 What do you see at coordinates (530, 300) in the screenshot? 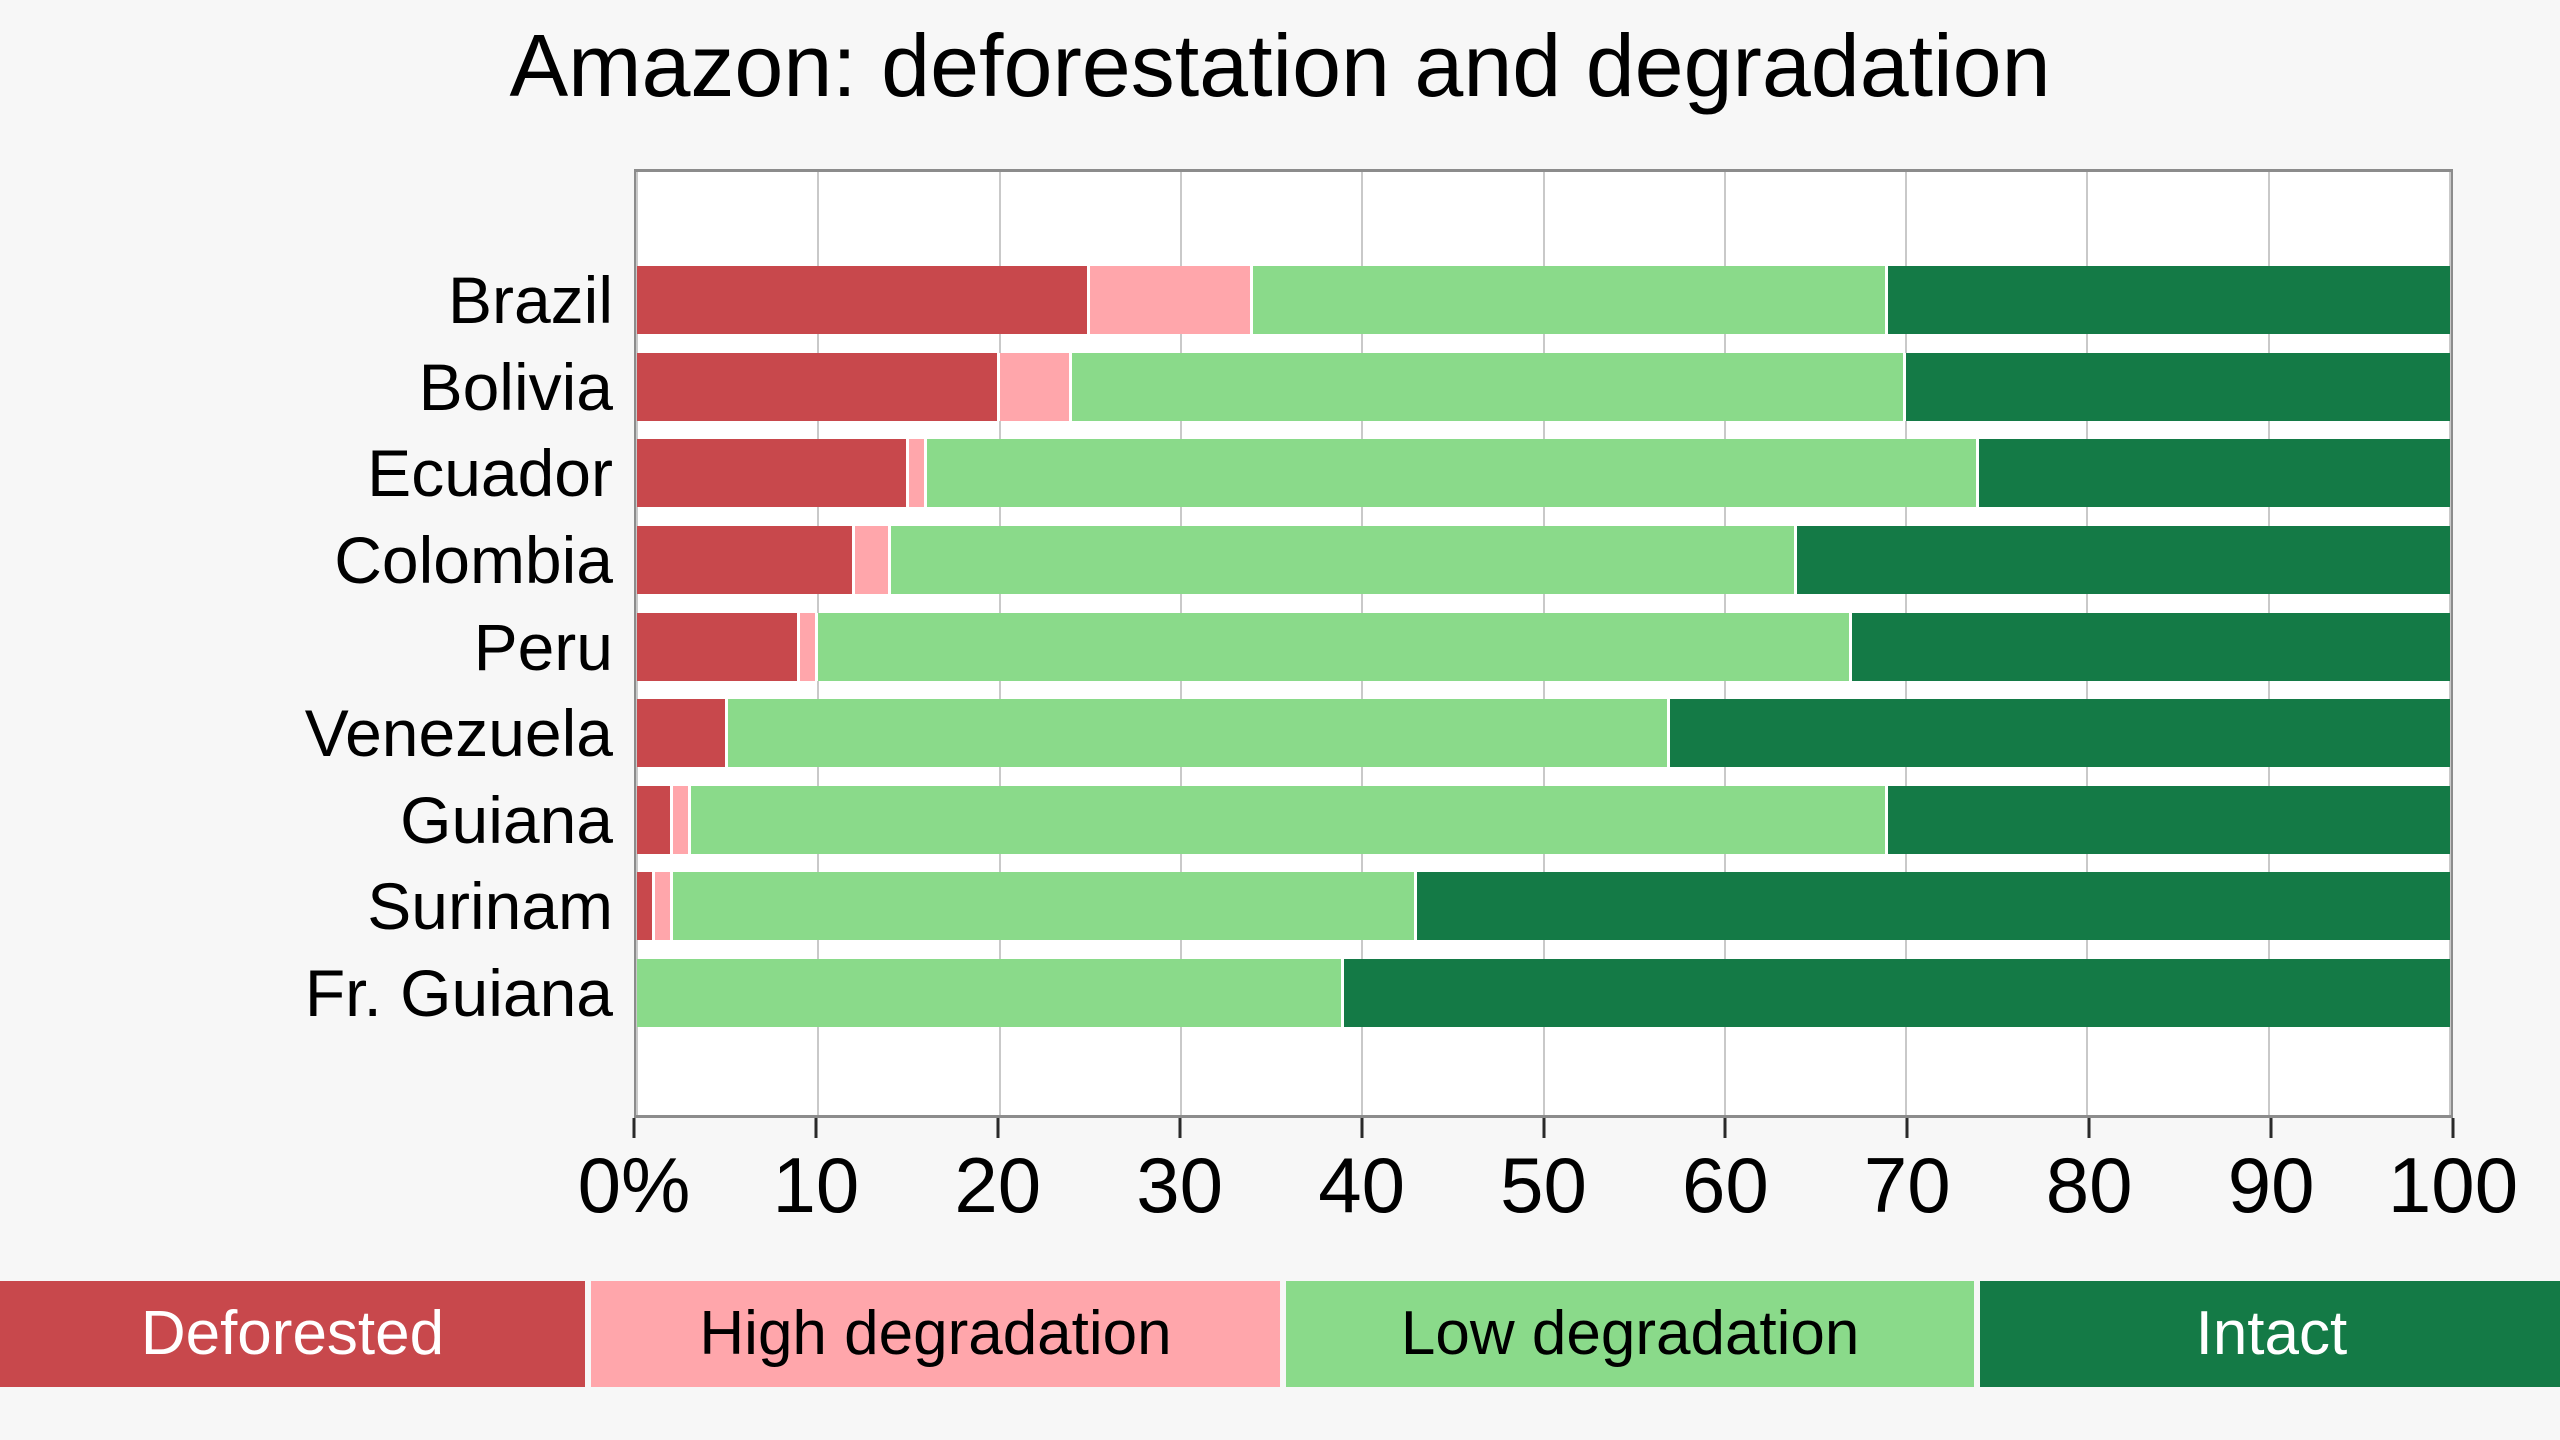
I see `category-label: Brazil` at bounding box center [530, 300].